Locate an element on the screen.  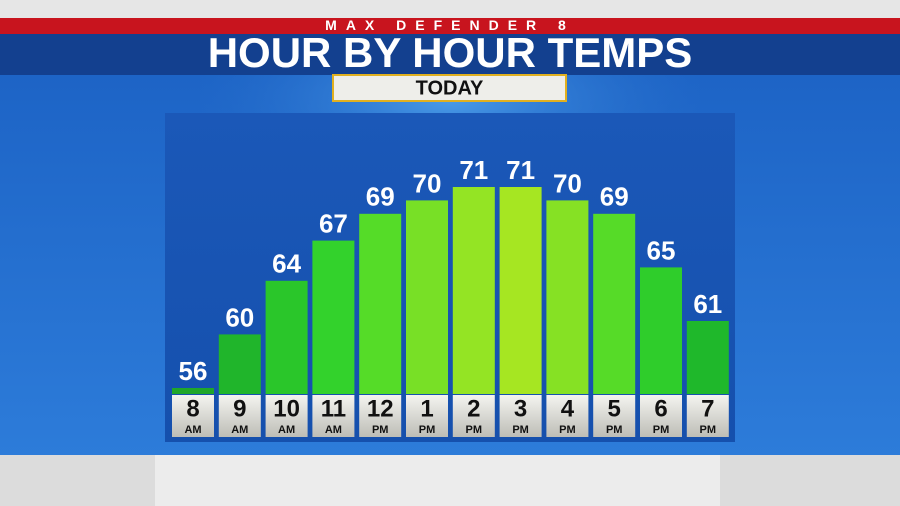
value-label: 56 is located at coordinates (193, 371).